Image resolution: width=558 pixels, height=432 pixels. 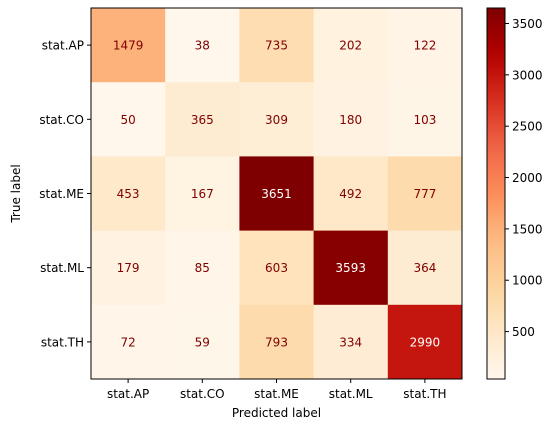 I want to click on y-tick-label: stat.ME, so click(x=61, y=194).